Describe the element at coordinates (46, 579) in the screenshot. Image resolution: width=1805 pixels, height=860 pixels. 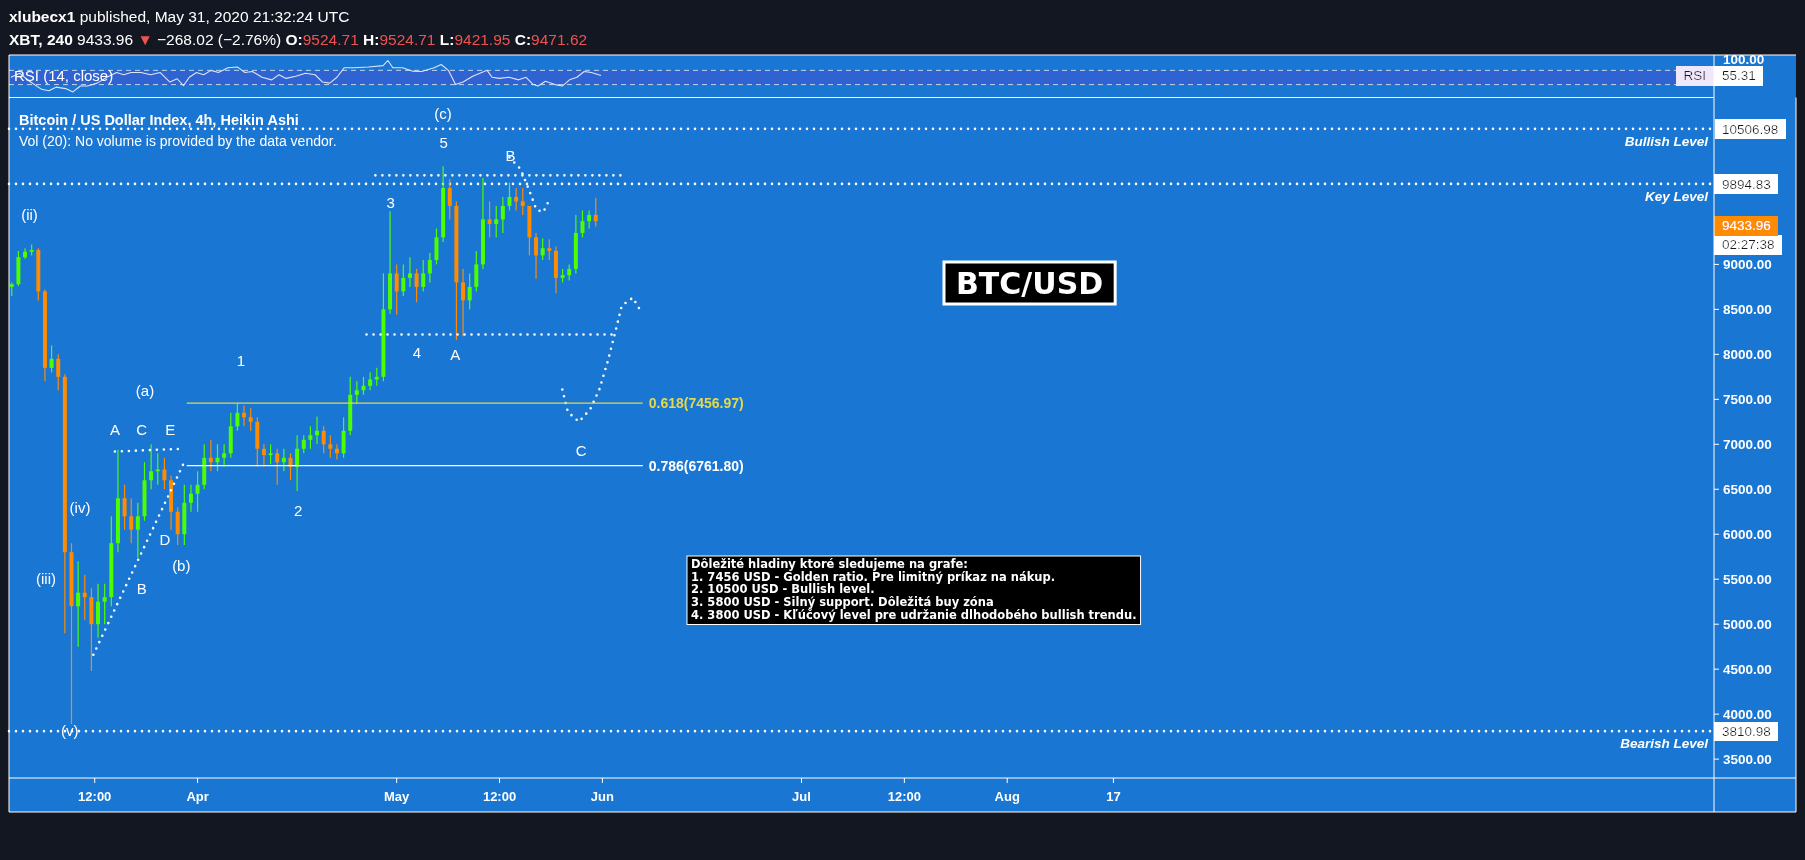
I see `annotation: (iii)` at that location.